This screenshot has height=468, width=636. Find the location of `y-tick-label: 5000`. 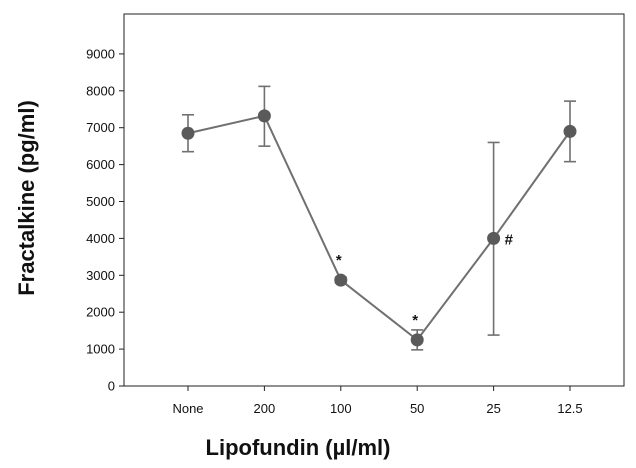

y-tick-label: 5000 is located at coordinates (100, 201).